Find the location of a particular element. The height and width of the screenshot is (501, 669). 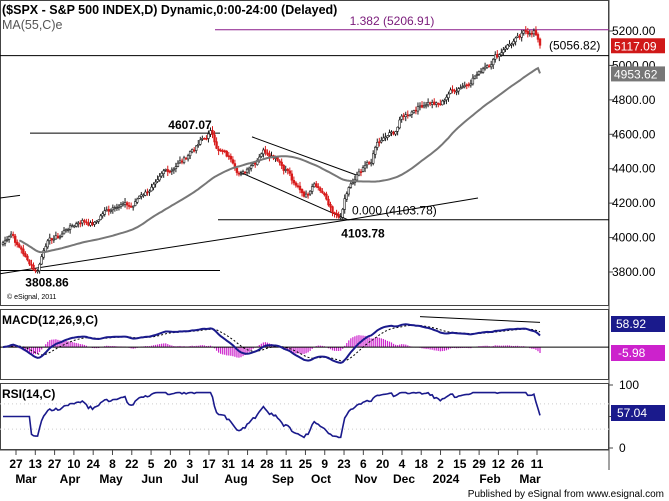

month-label: Apr is located at coordinates (70, 479).